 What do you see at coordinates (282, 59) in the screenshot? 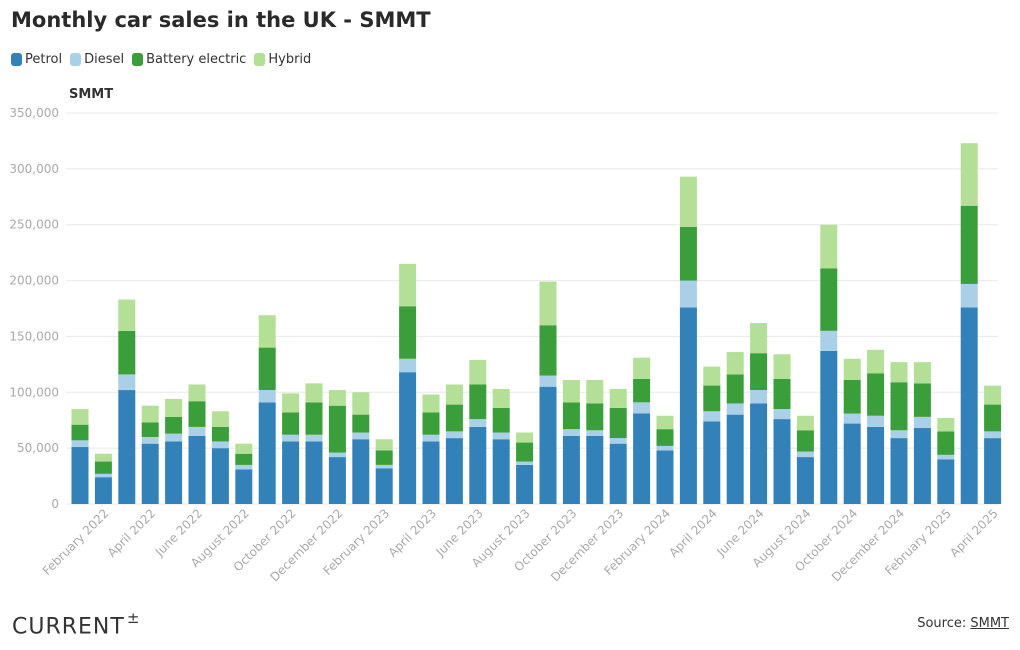
I see `legend-item-hybrid: Hybrid` at bounding box center [282, 59].